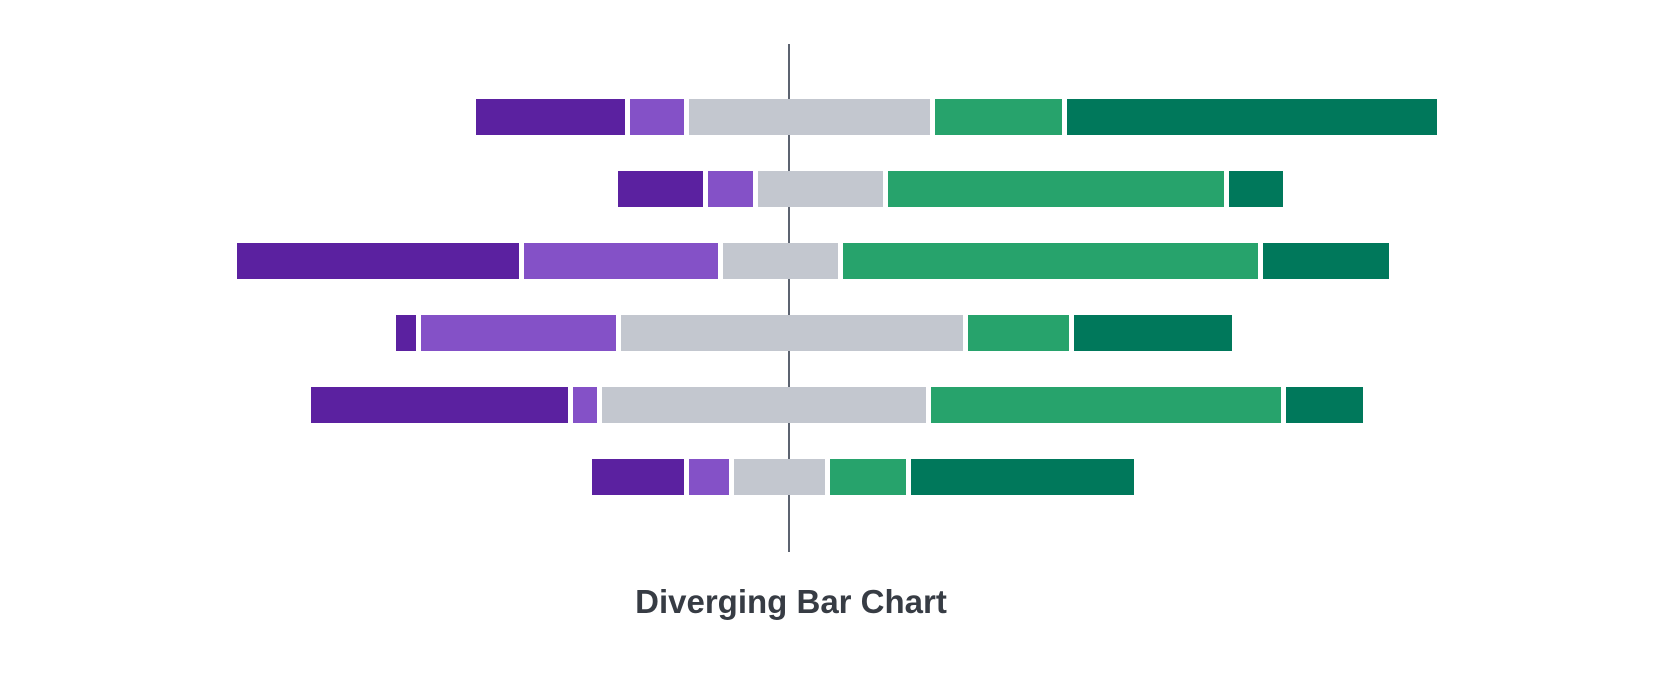  Describe the element at coordinates (791, 601) in the screenshot. I see `chart-title: Diverging Bar Chart` at that location.